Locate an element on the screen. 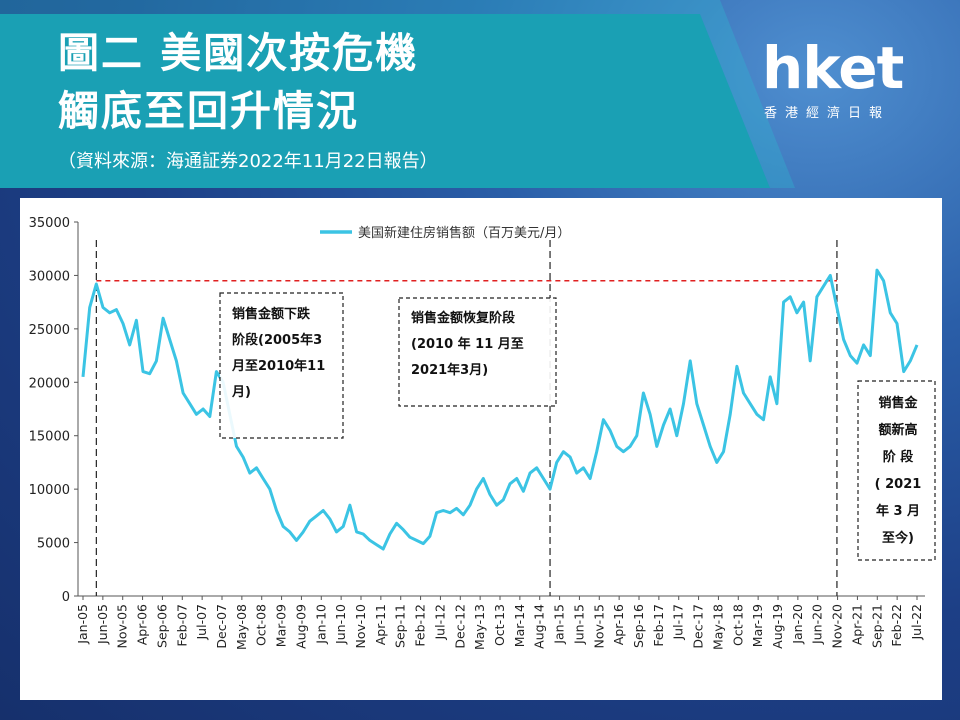  x-tick-label: Jan-10 is located at coordinates (320, 624).